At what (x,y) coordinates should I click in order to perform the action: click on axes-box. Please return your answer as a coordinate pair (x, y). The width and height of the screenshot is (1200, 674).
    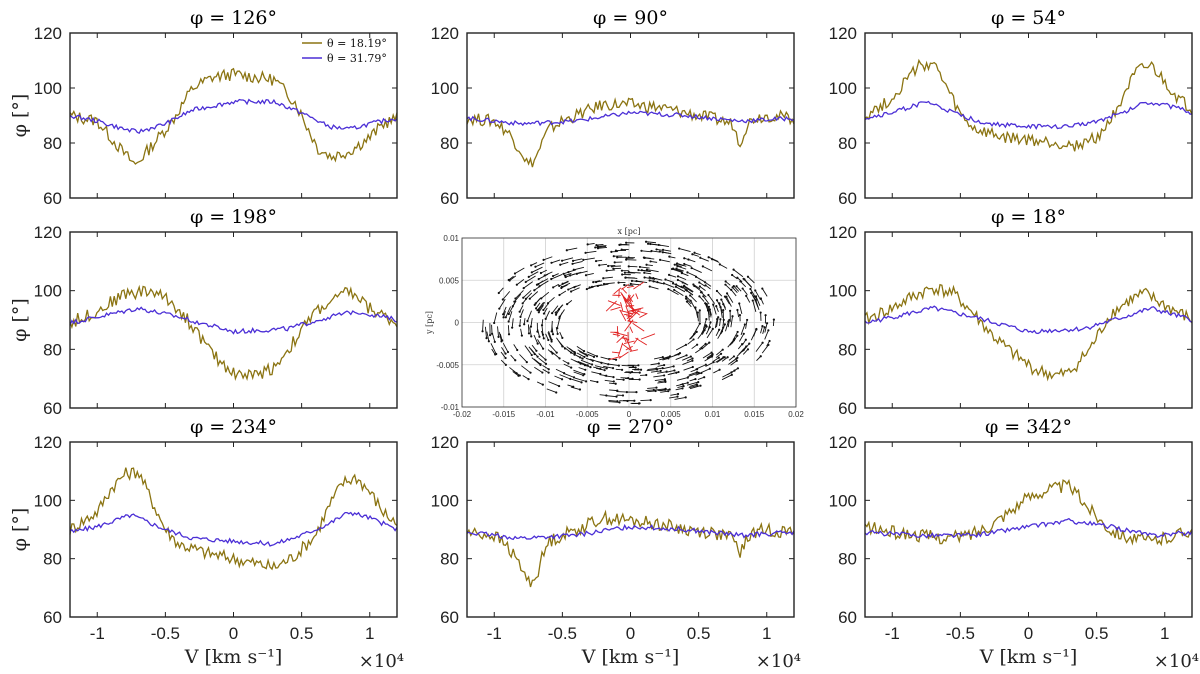
    Looking at the image, I should click on (233, 320).